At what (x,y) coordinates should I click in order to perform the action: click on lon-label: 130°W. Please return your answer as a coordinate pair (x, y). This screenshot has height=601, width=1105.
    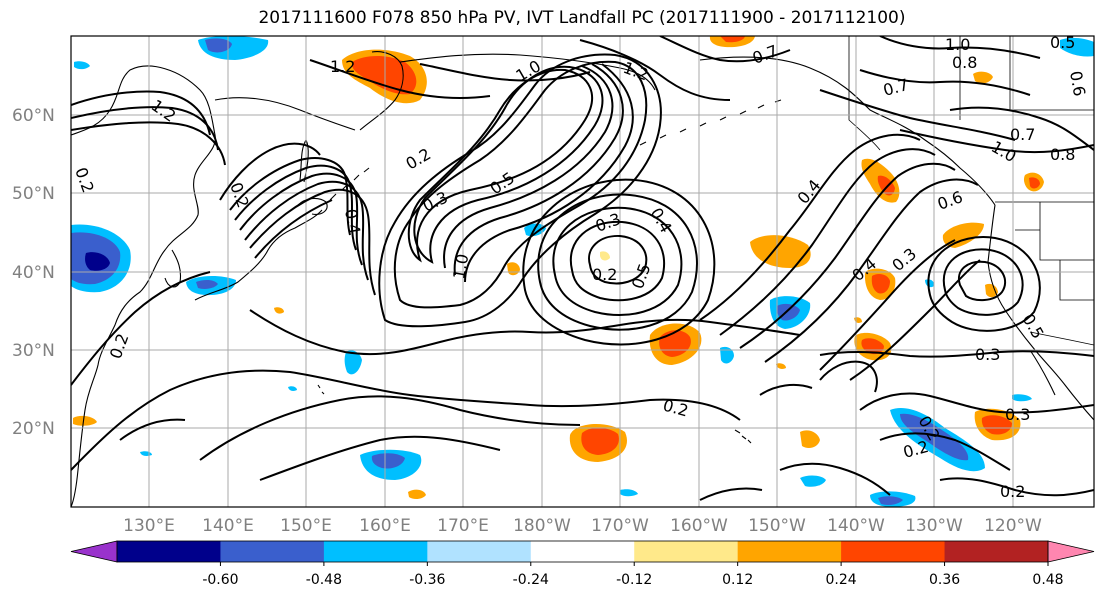
    Looking at the image, I should click on (934, 526).